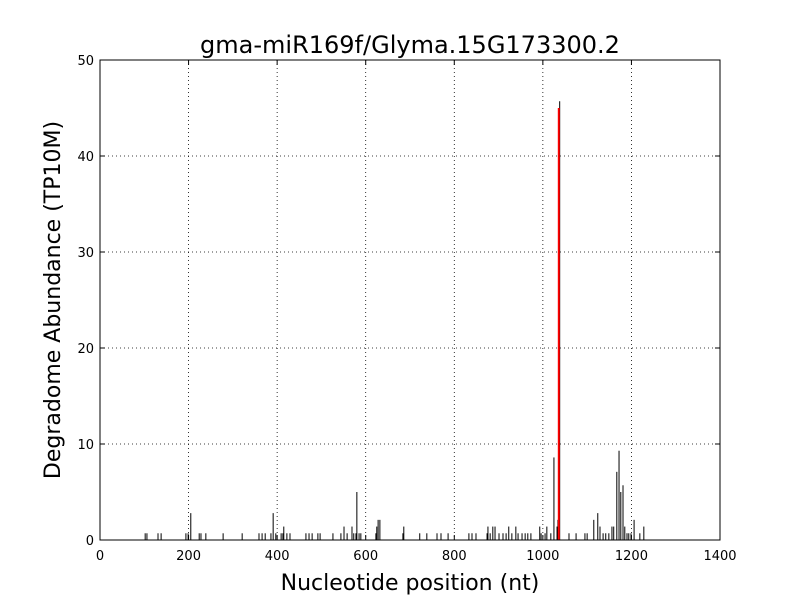  I want to click on x-tick-label: 600, so click(365, 556).